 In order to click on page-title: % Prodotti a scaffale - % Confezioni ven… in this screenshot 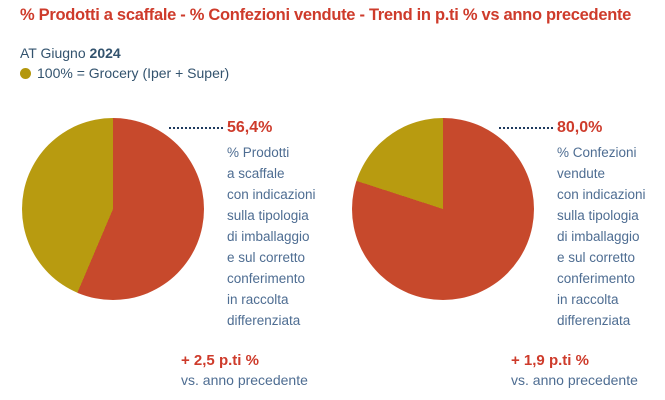, I will do `click(326, 15)`.